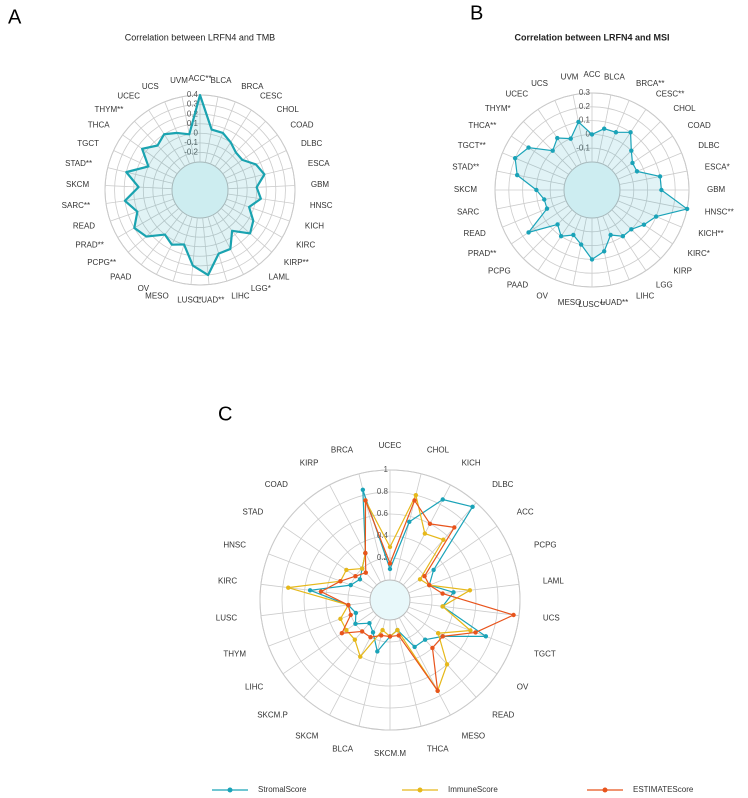  Describe the element at coordinates (670, 93) in the screenshot. I see `category-label: CESC**` at that location.